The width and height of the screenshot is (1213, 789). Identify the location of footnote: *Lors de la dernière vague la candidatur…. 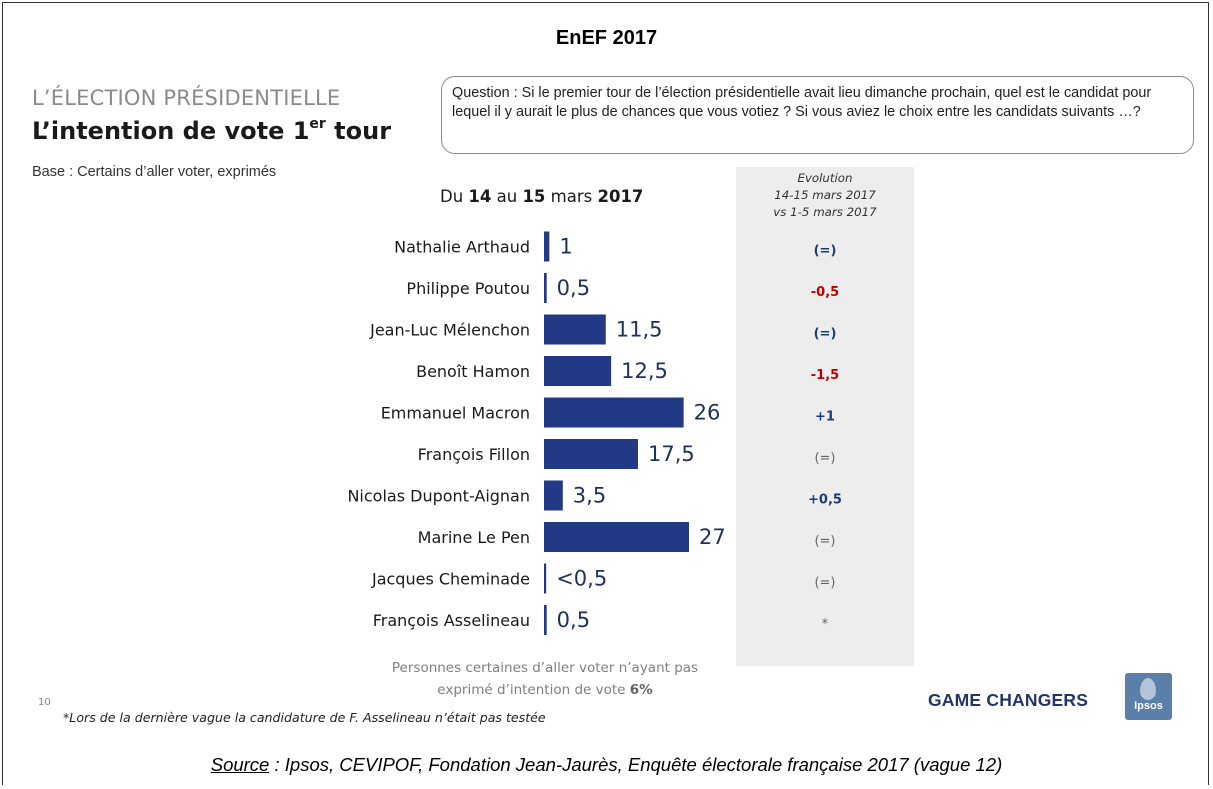
(304, 717).